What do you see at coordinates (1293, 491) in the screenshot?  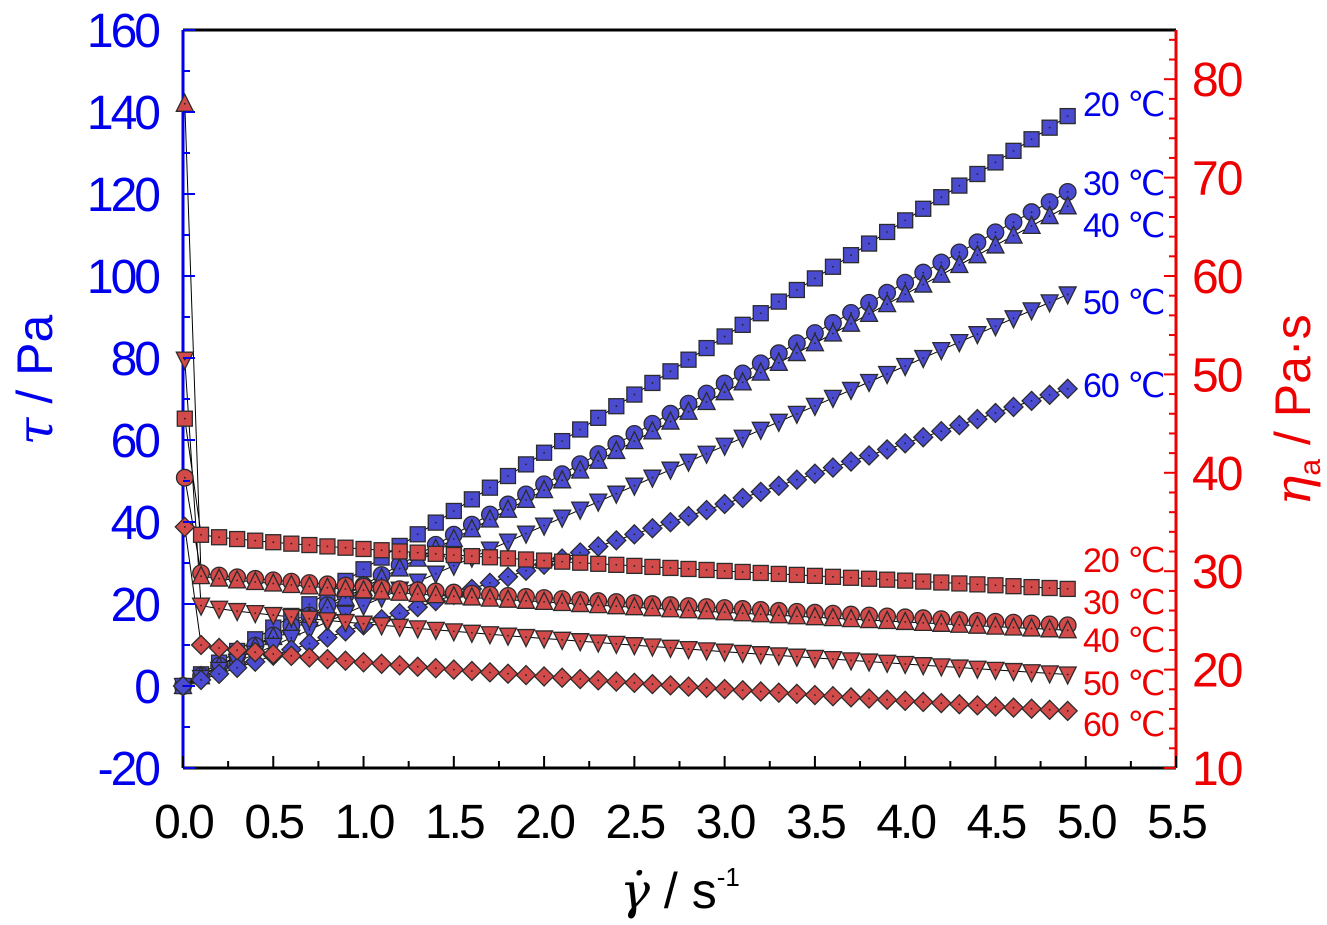 I see `y-right-symbol: η` at bounding box center [1293, 491].